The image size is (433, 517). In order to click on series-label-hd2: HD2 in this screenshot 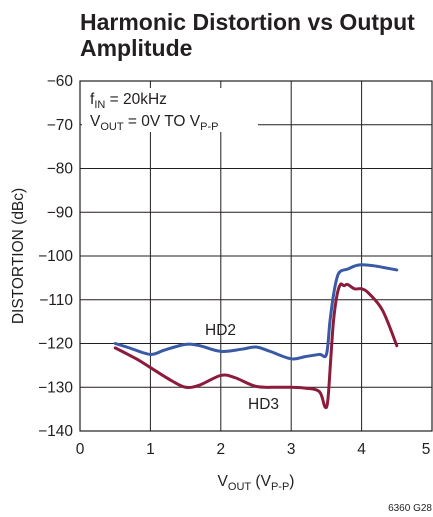, I will do `click(220, 330)`.